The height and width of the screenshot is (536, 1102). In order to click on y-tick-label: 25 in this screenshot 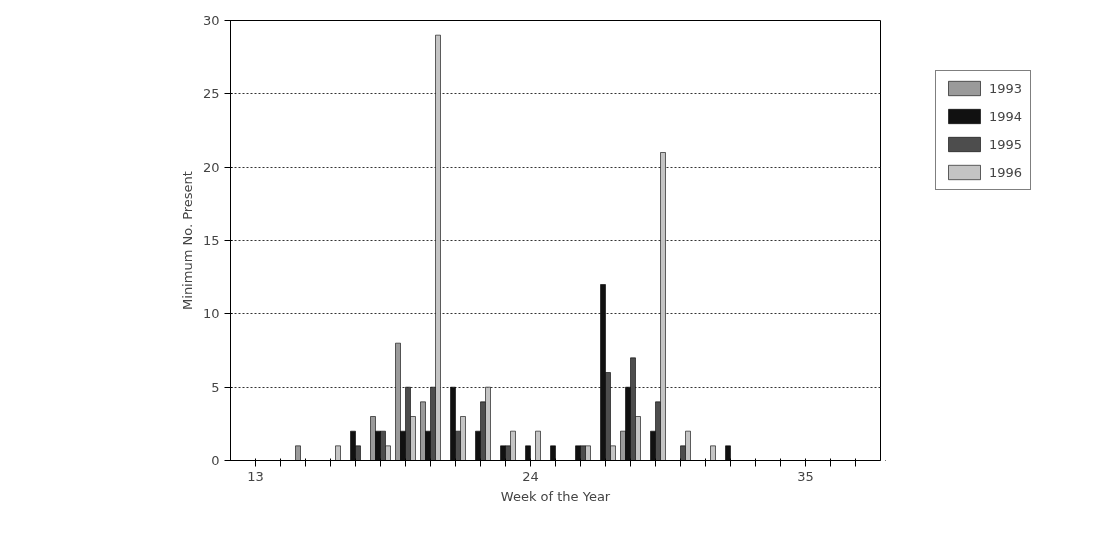, I will do `click(211, 94)`.